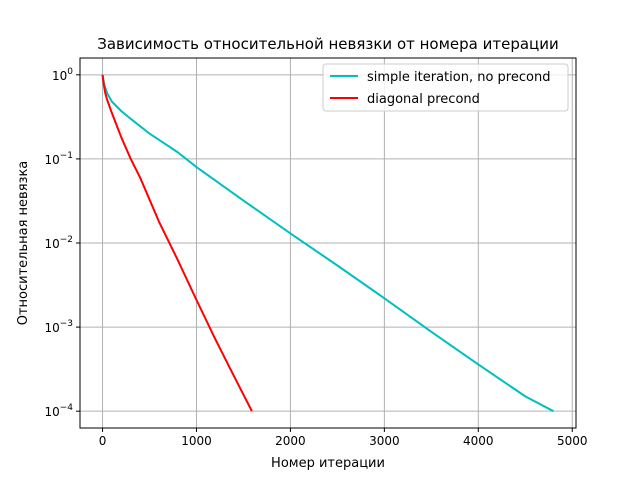 This screenshot has width=640, height=480. Describe the element at coordinates (62, 75) in the screenshot. I see `y-tick-label: 10⁰` at that location.